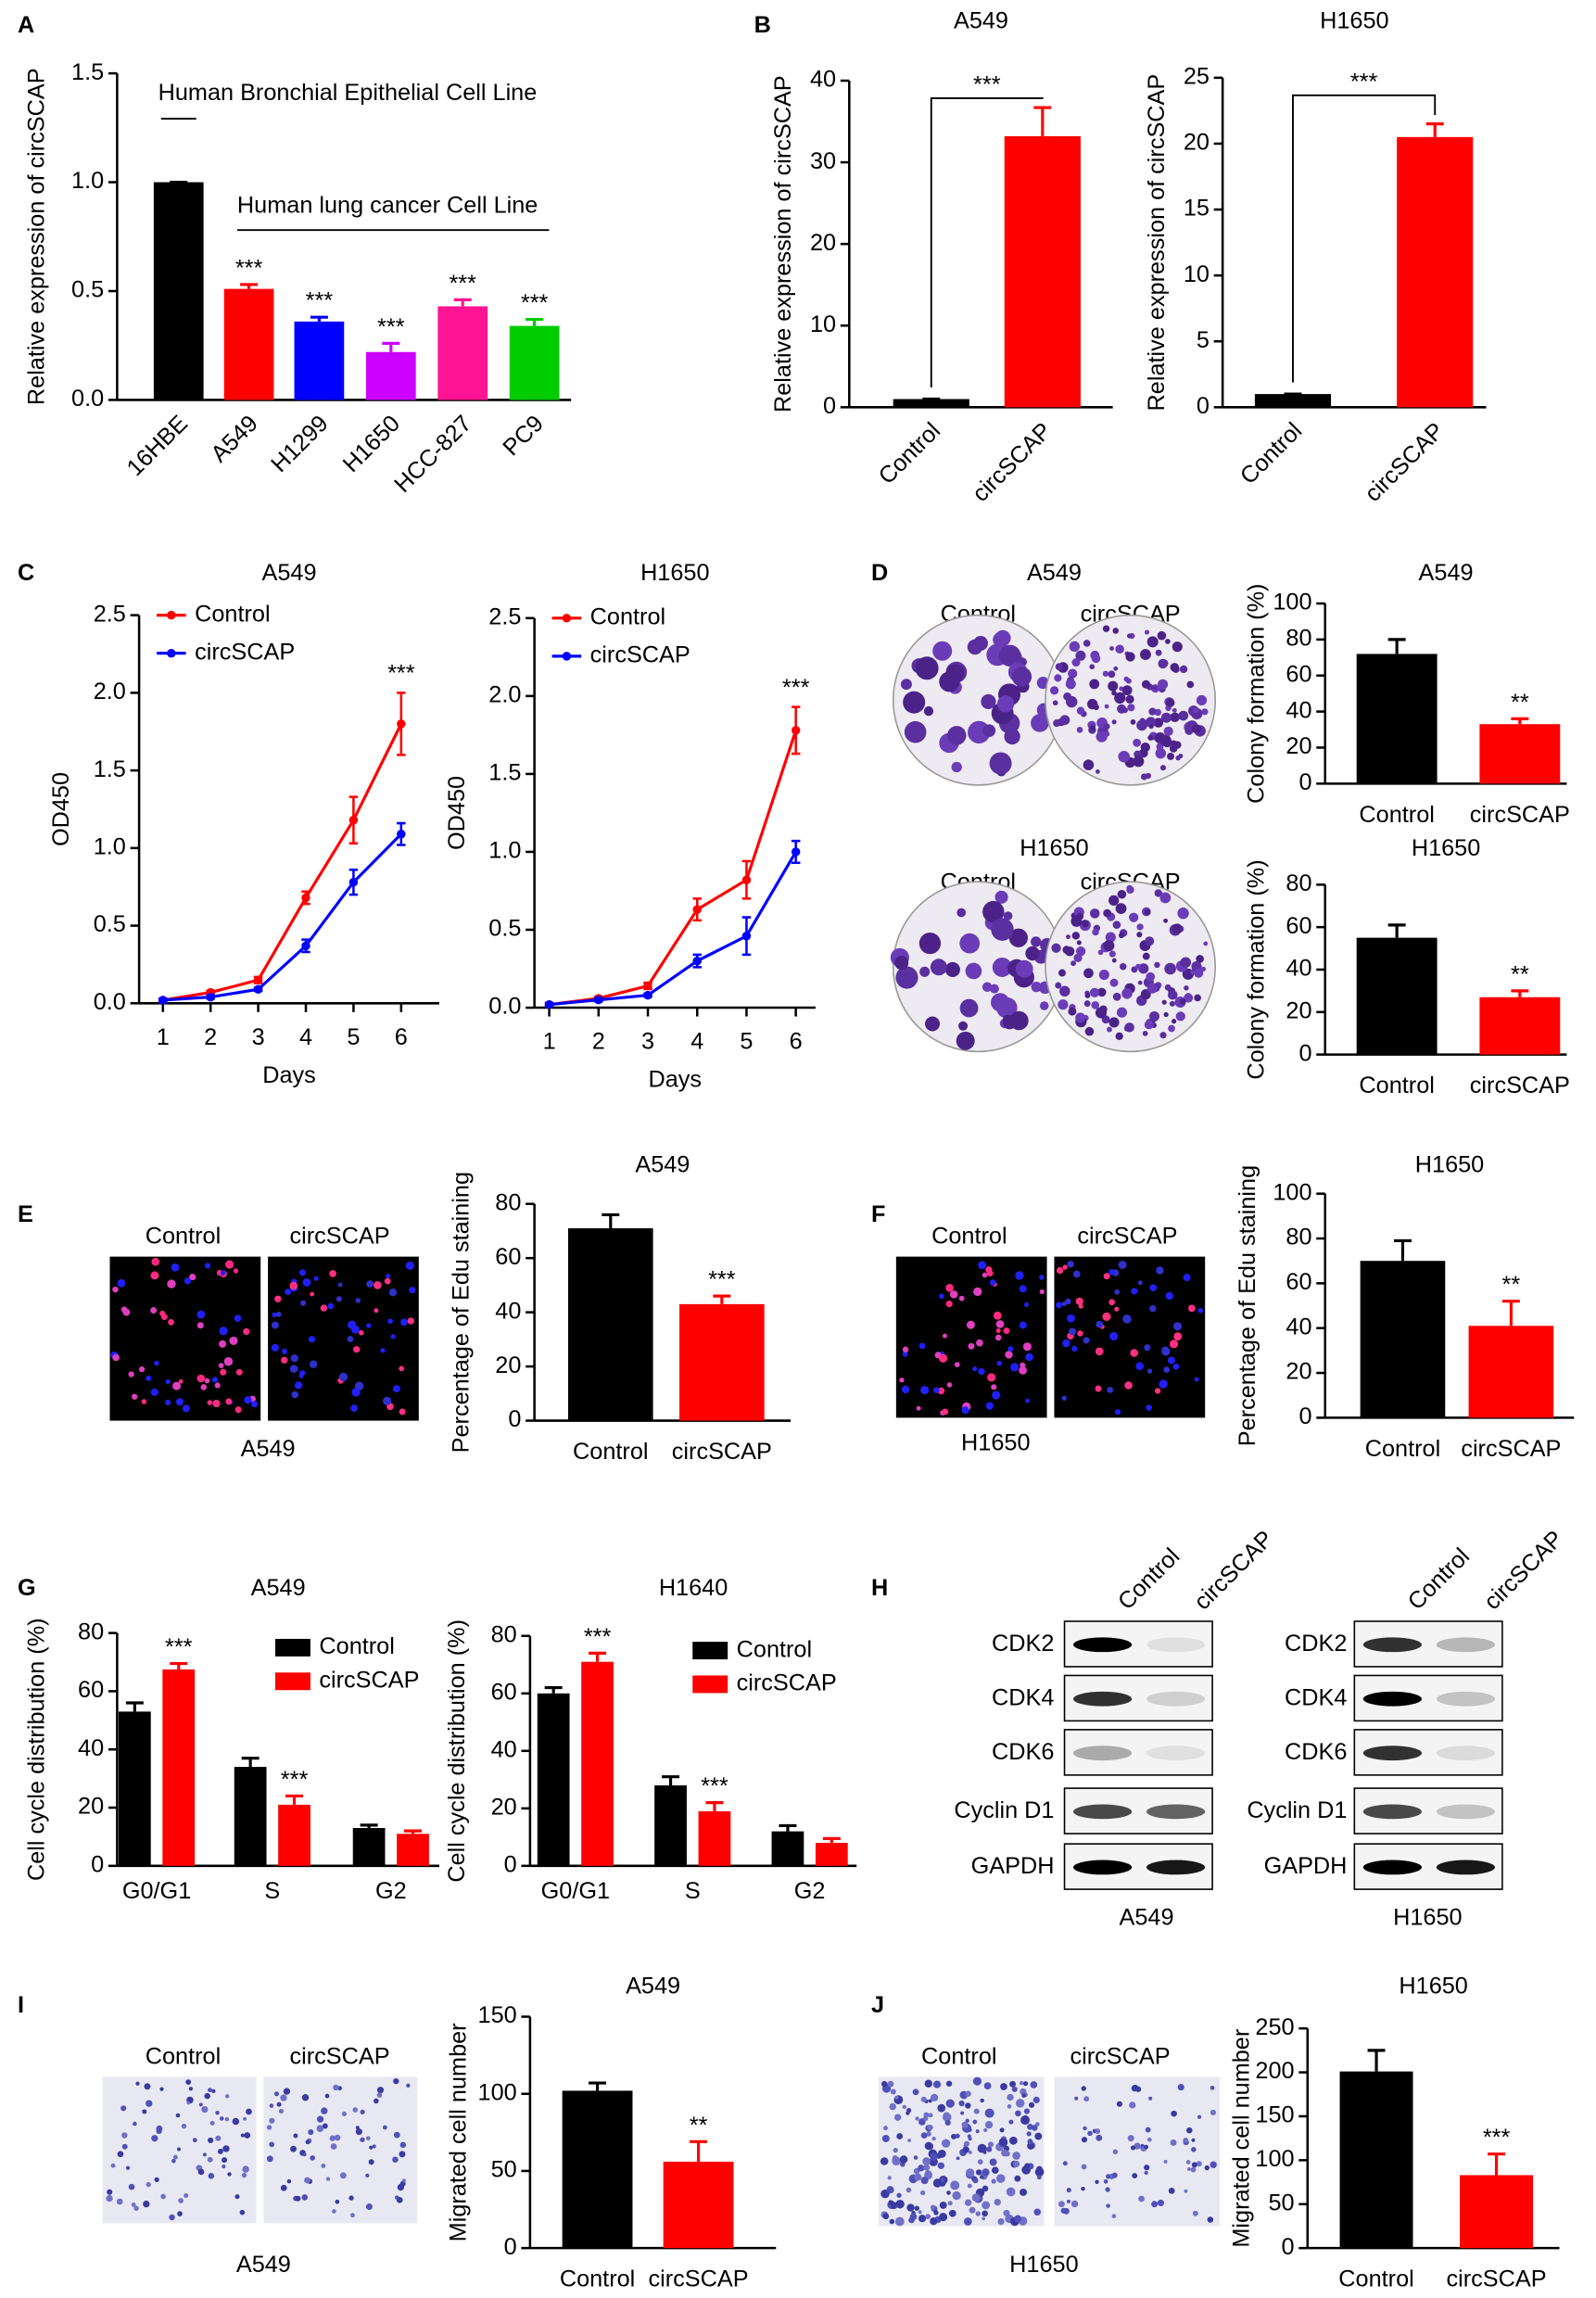 This screenshot has width=1596, height=2298. Describe the element at coordinates (299, 444) in the screenshot. I see `x-tick-label: H1299` at that location.